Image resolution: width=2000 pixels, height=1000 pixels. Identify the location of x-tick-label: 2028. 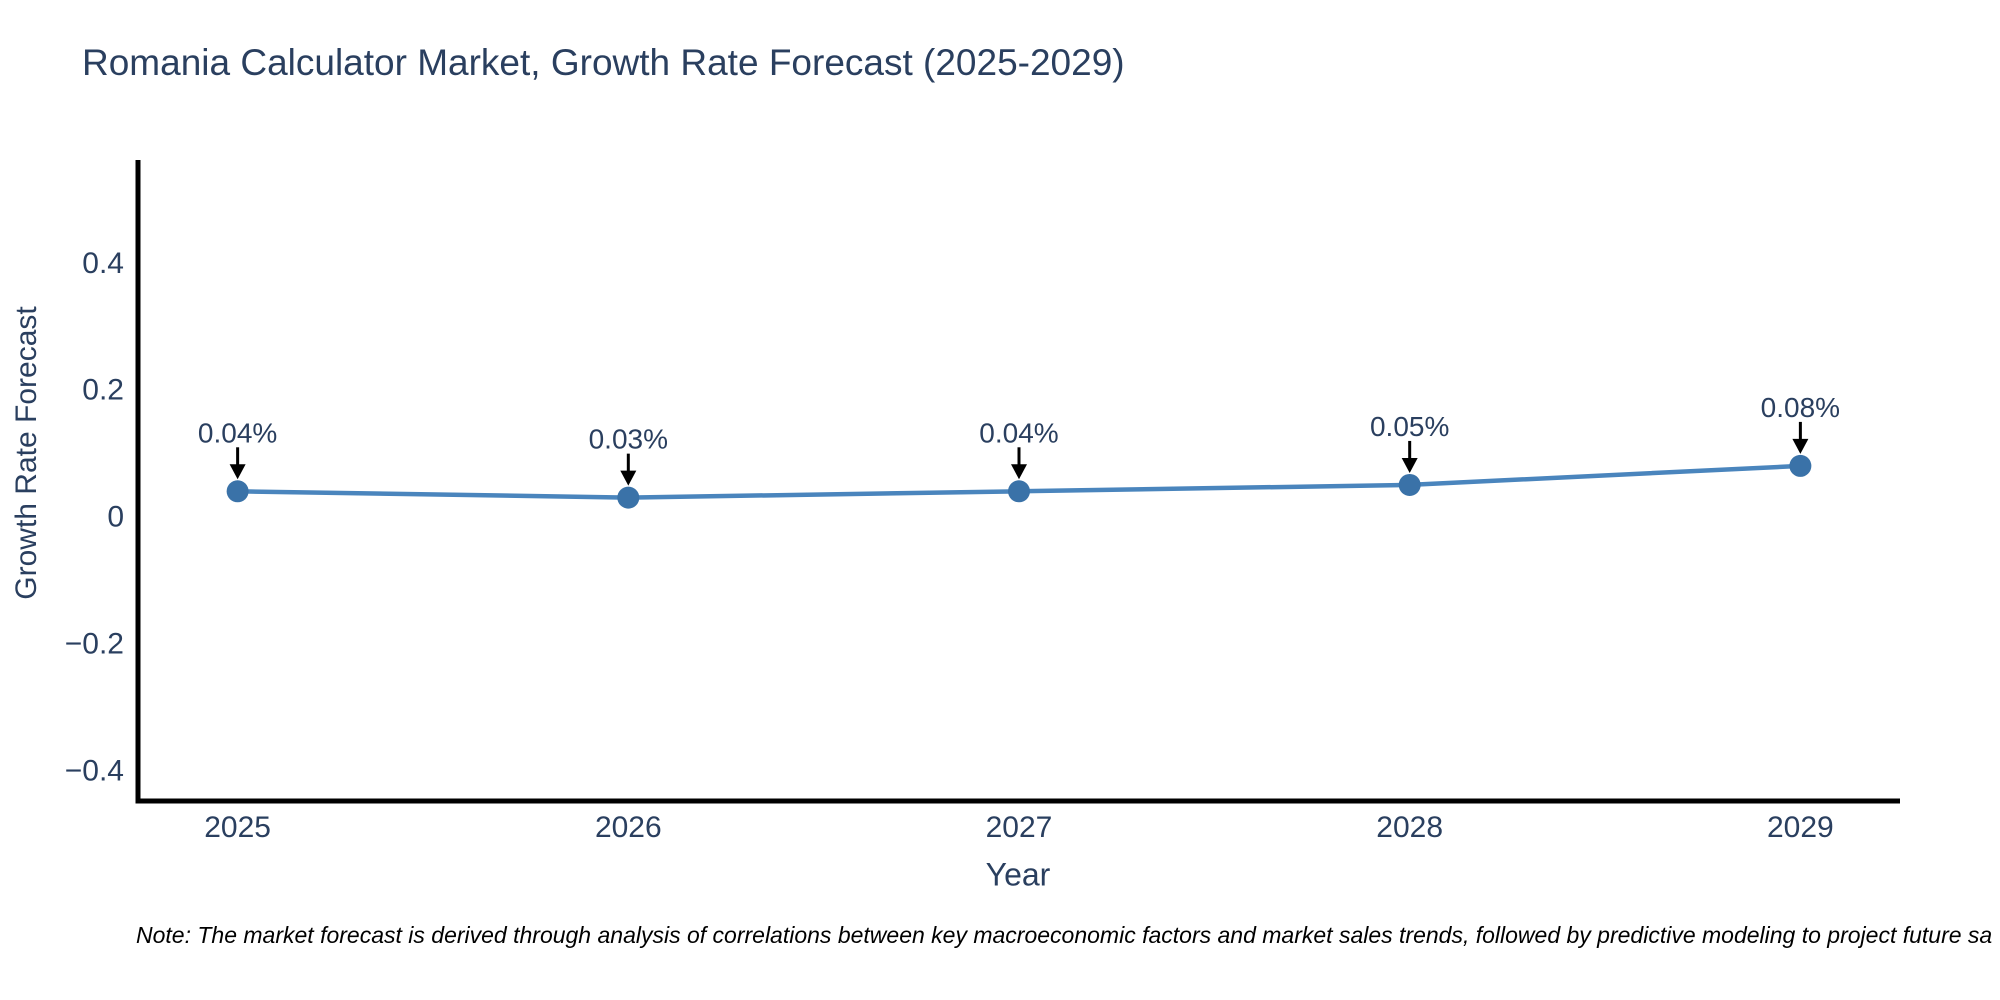
(1409, 827).